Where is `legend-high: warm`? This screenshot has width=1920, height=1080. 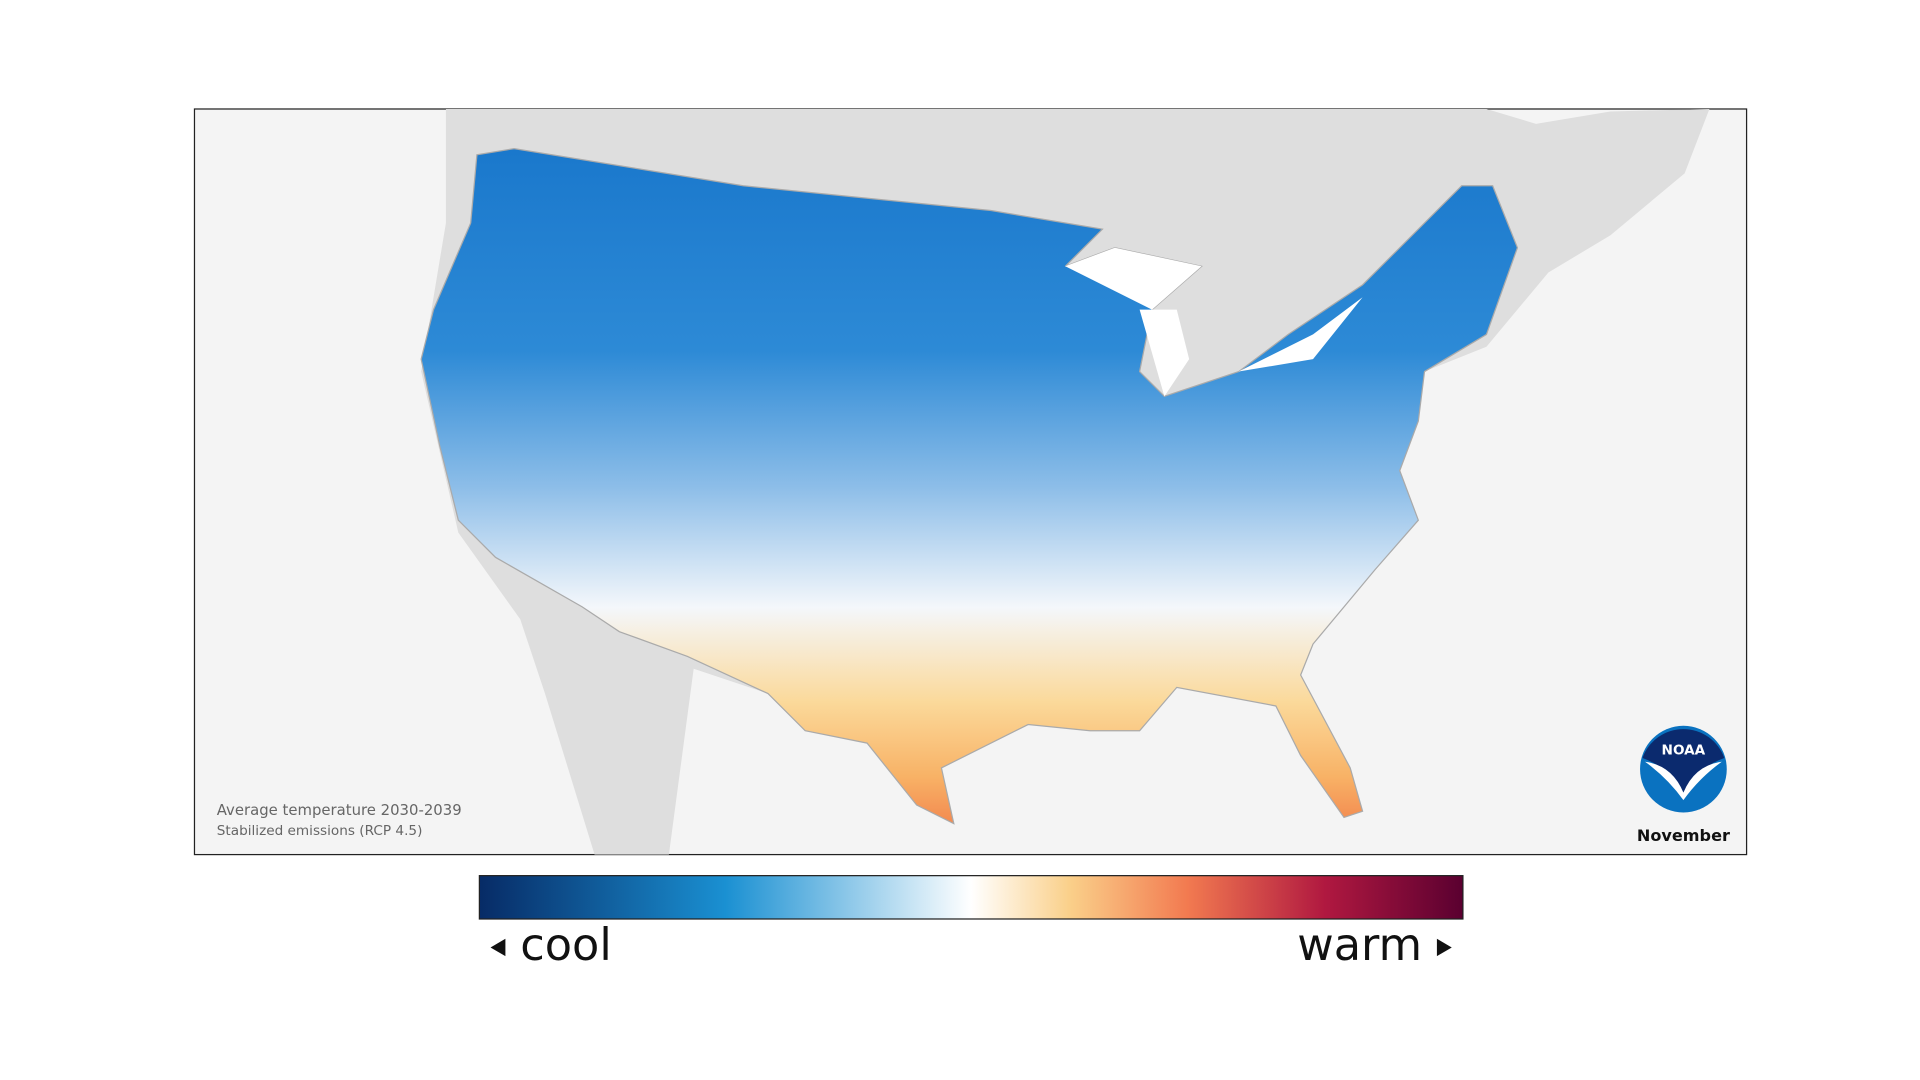 legend-high: warm is located at coordinates (1359, 945).